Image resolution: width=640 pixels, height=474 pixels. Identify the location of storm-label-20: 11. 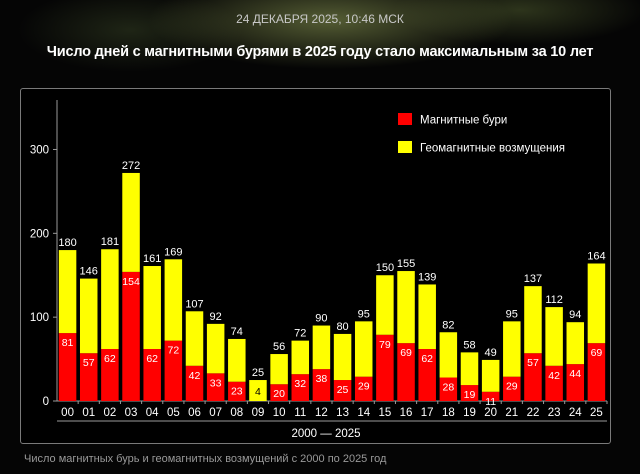
(490, 402).